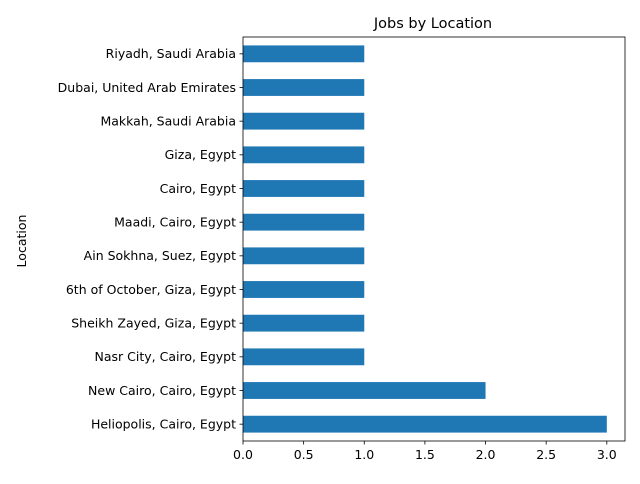 This screenshot has height=484, width=640. Describe the element at coordinates (21, 241) in the screenshot. I see `y-axis-label: Location` at that location.